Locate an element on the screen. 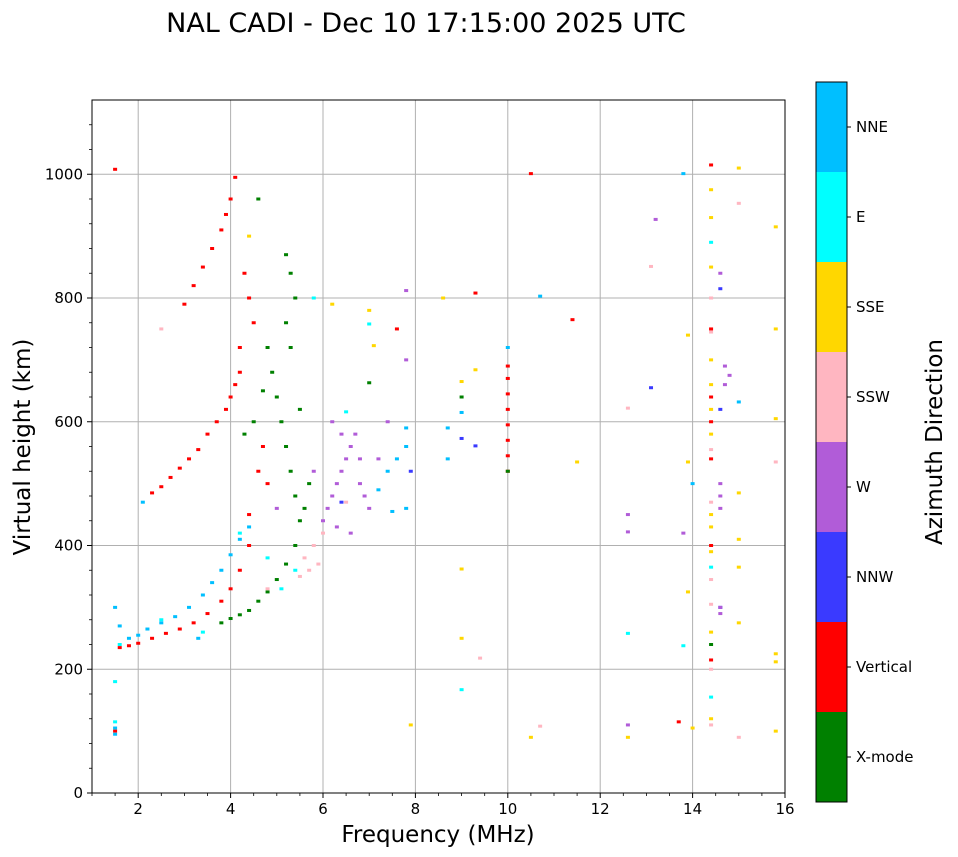 This screenshot has height=857, width=958. colorbar-tick-label: NNW is located at coordinates (874, 577).